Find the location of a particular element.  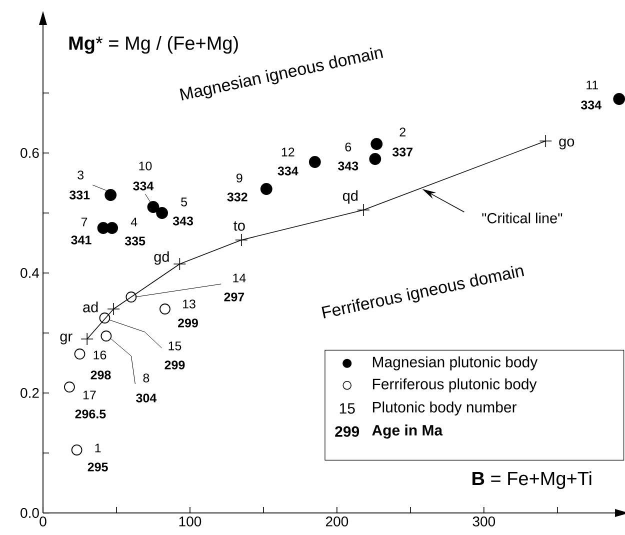

annotation: 2 is located at coordinates (403, 132).